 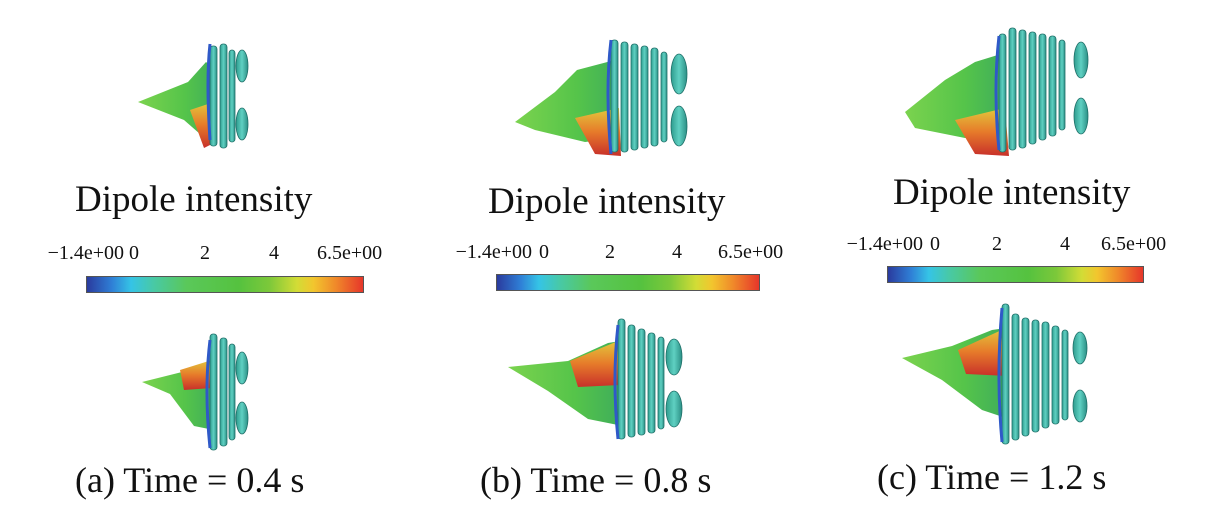 What do you see at coordinates (992, 477) in the screenshot?
I see `panel-caption: (c) Time = 1.2 s` at bounding box center [992, 477].